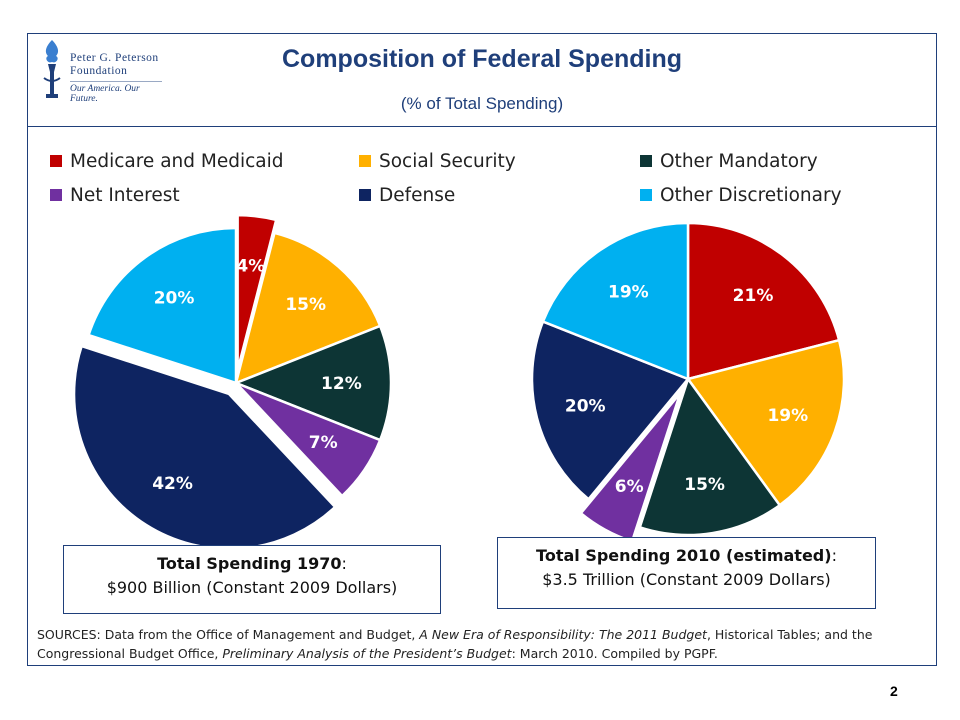 The width and height of the screenshot is (960, 720). What do you see at coordinates (257, 292) in the screenshot?
I see `pie-0-slice-medicare-and-medicaid` at bounding box center [257, 292].